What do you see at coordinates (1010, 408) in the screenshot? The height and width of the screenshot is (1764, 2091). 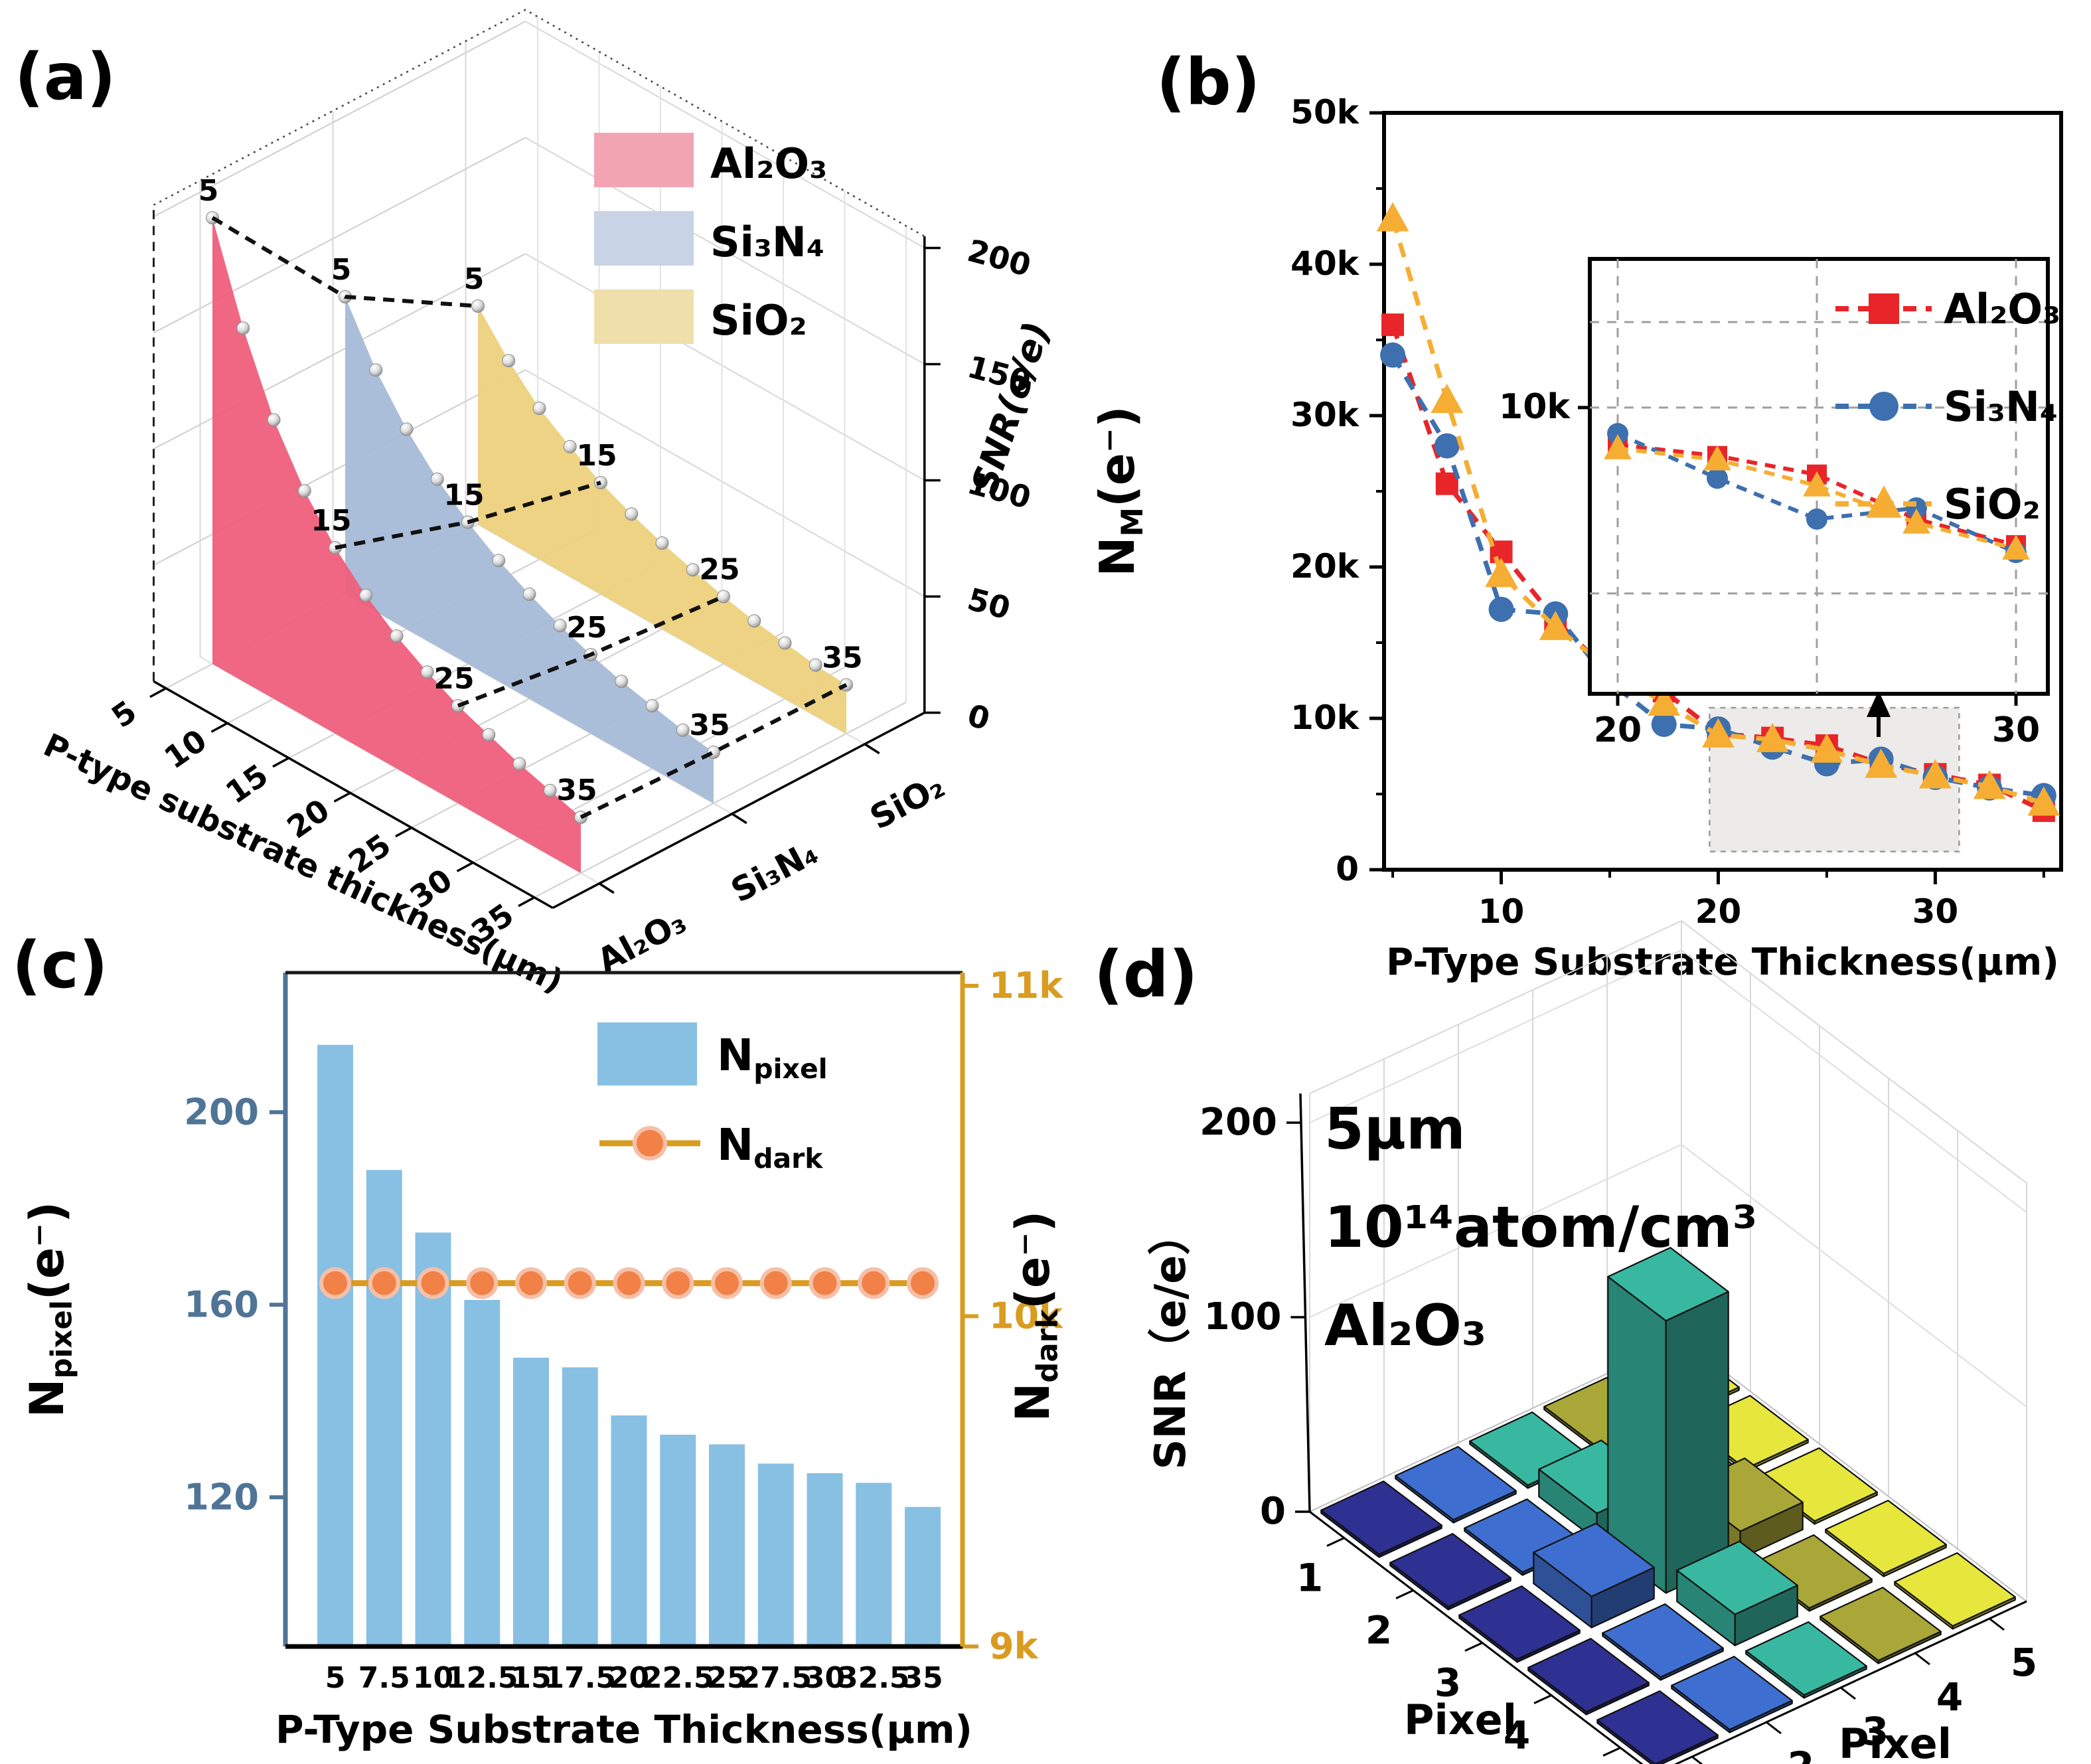 I see `z-axis-title: SNR(e/e)` at bounding box center [1010, 408].